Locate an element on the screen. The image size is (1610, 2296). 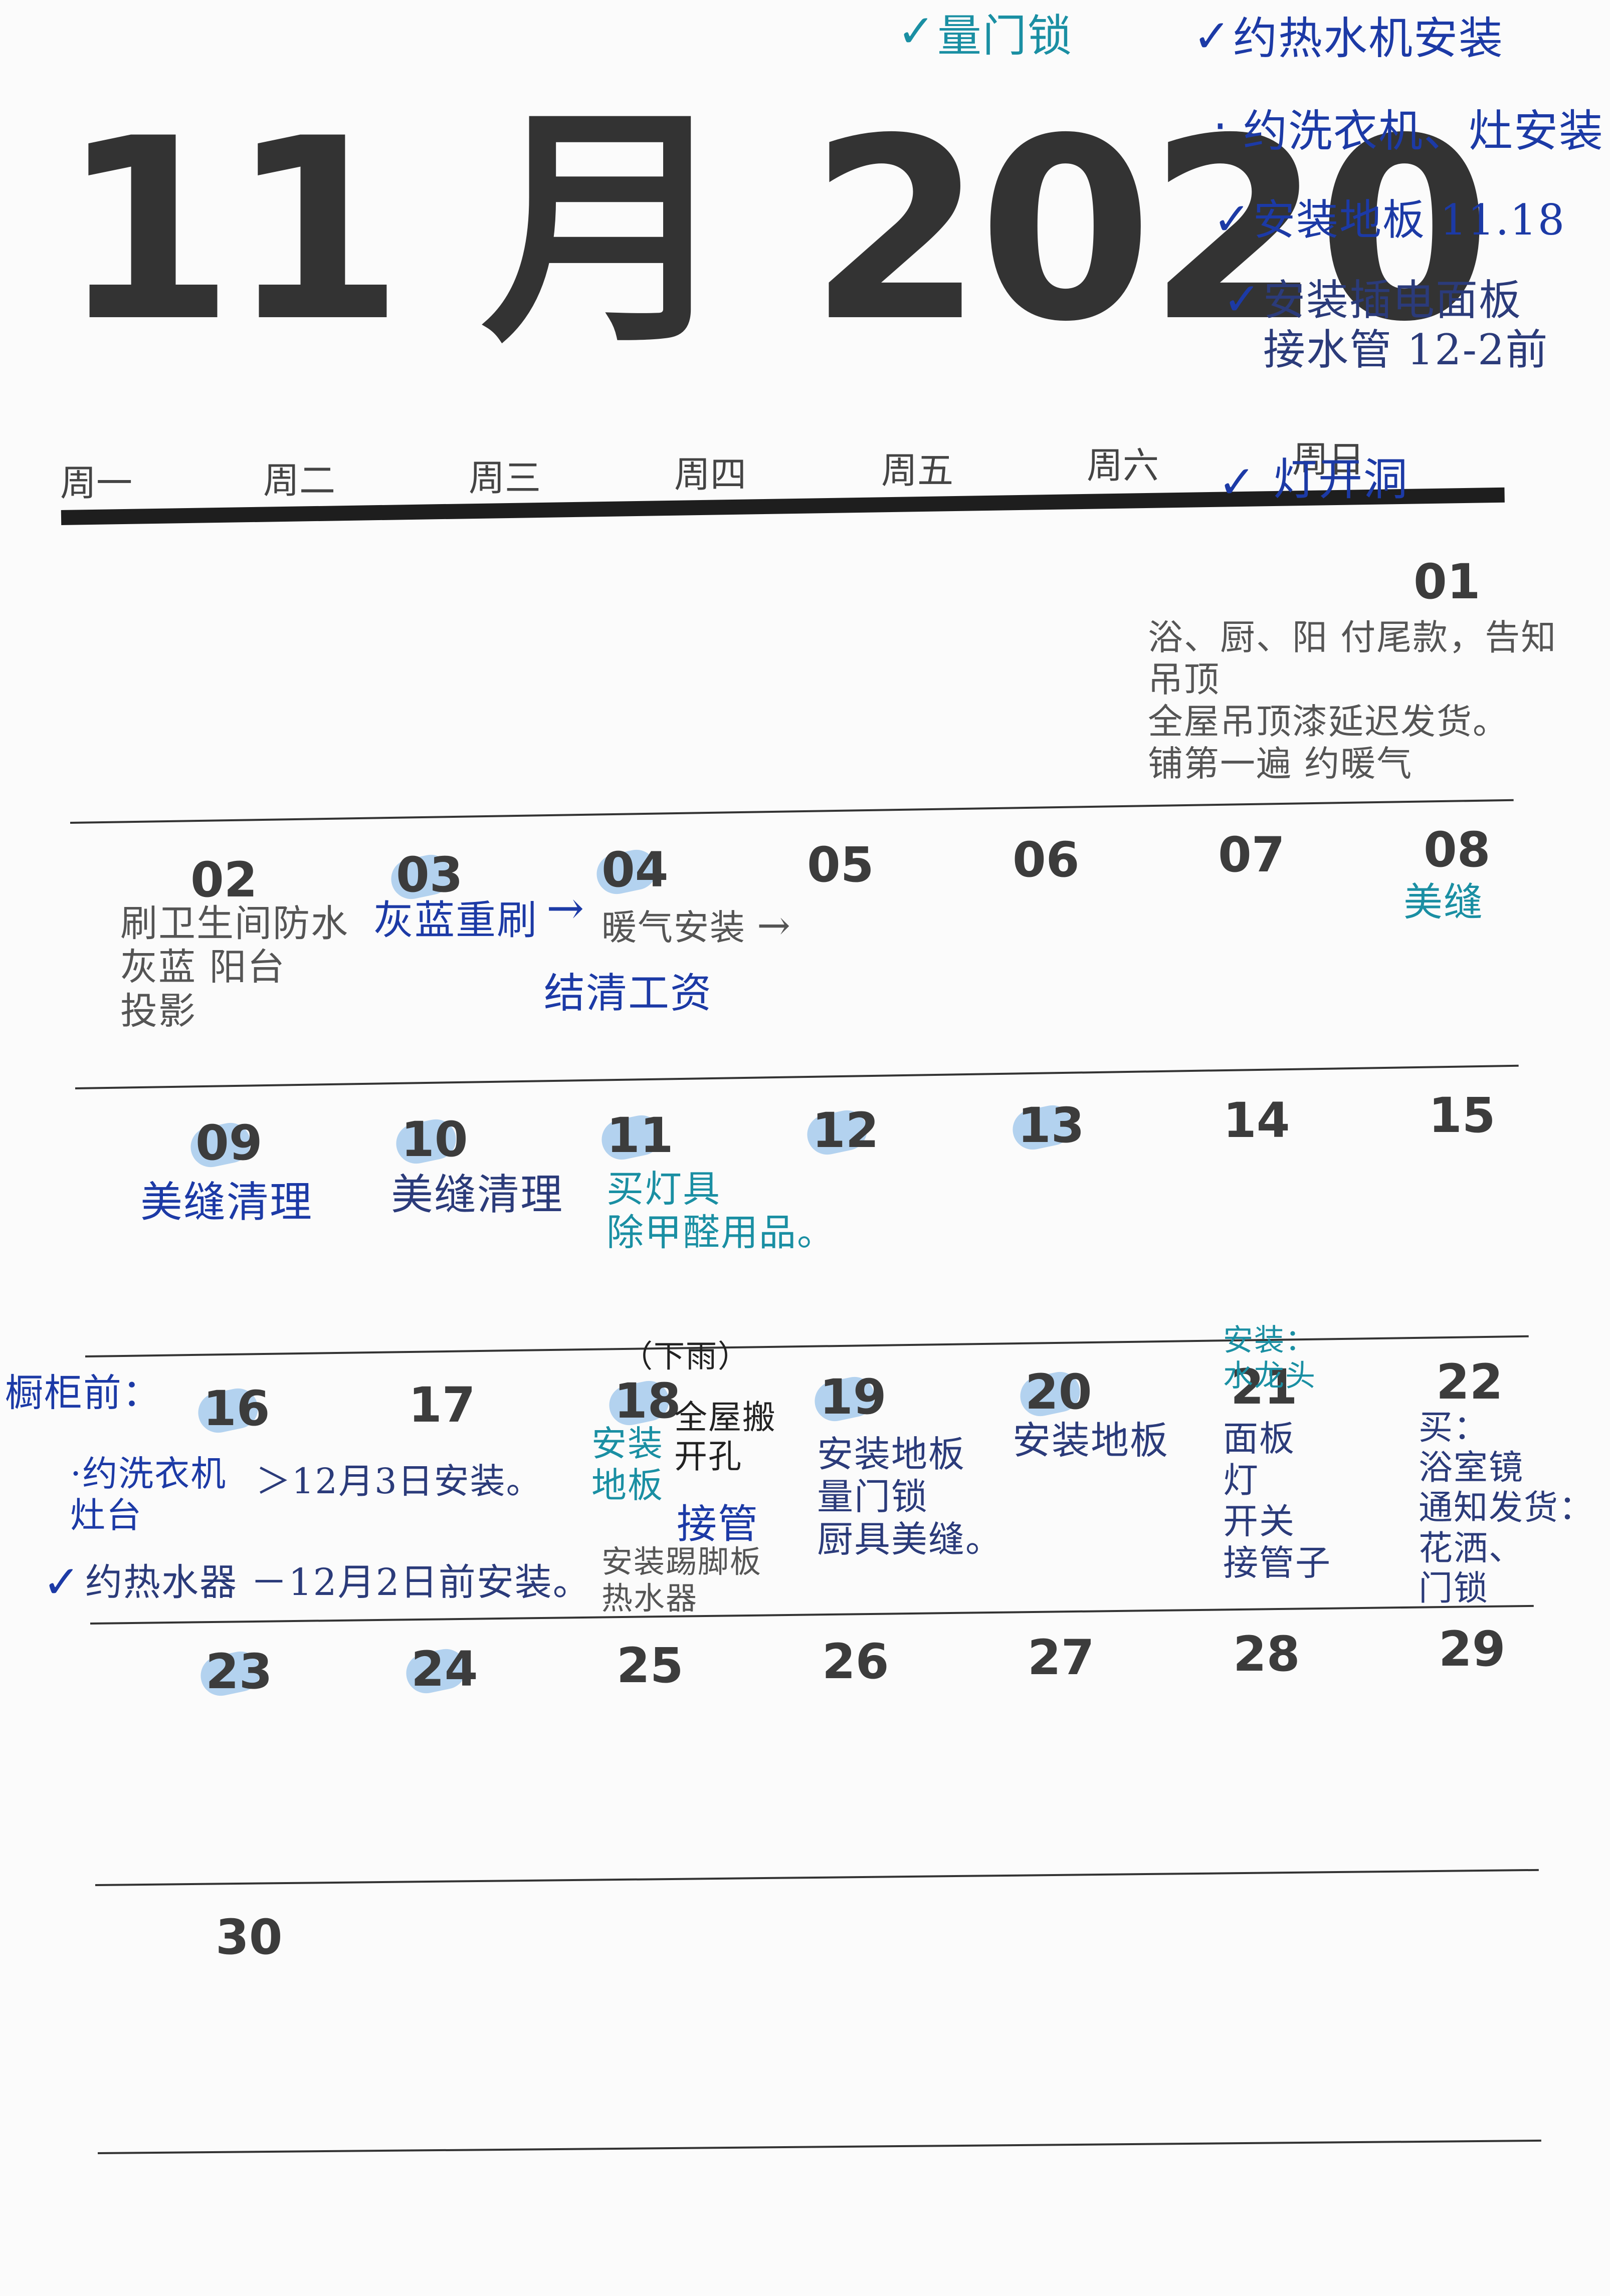
day-28: 28 is located at coordinates (1266, 1654).